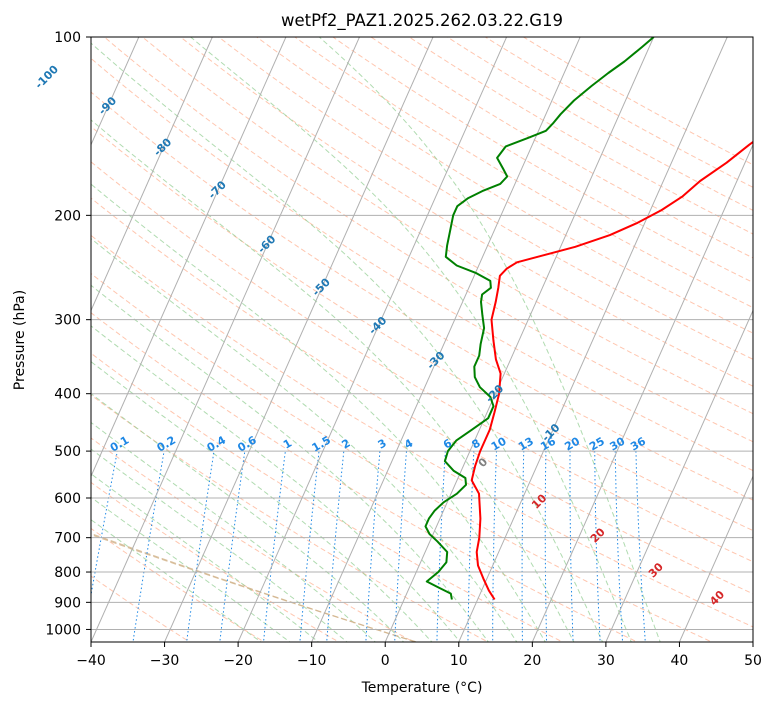 This screenshot has height=708, width=775. What do you see at coordinates (422, 21) in the screenshot?
I see `chart-title: wetPf2_PAZ1.2025.262.03.22.G19` at bounding box center [422, 21].